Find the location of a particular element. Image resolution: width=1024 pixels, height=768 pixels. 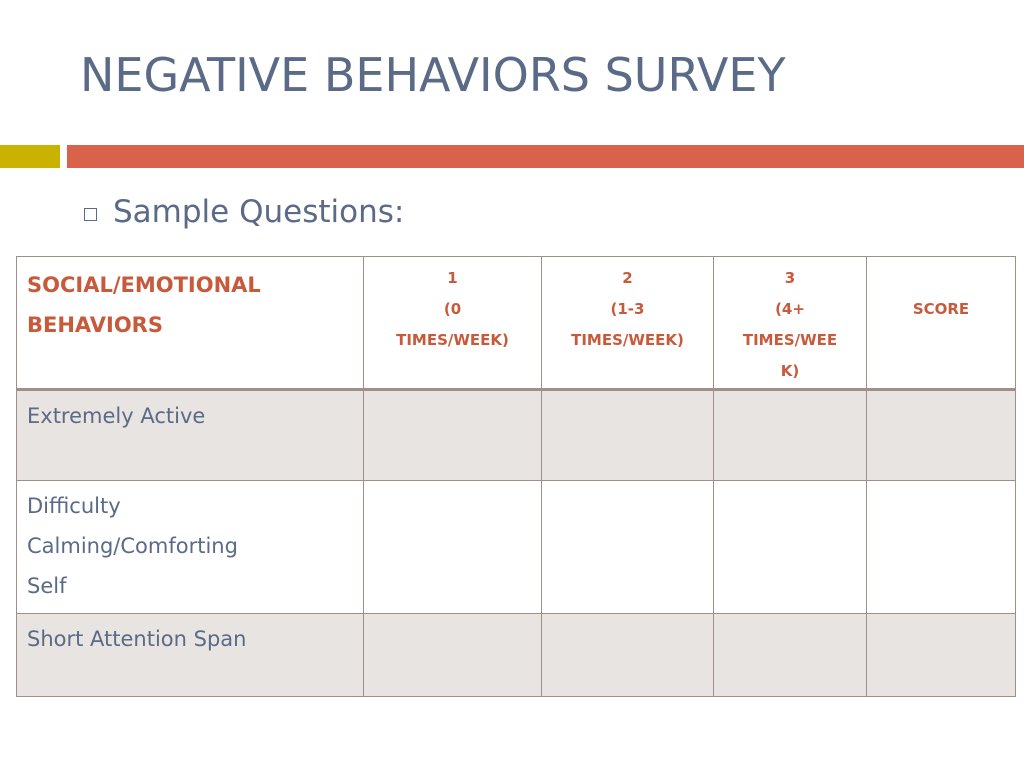

header-col-1: 1 (0 TIMES/WEEK) is located at coordinates (452, 323).